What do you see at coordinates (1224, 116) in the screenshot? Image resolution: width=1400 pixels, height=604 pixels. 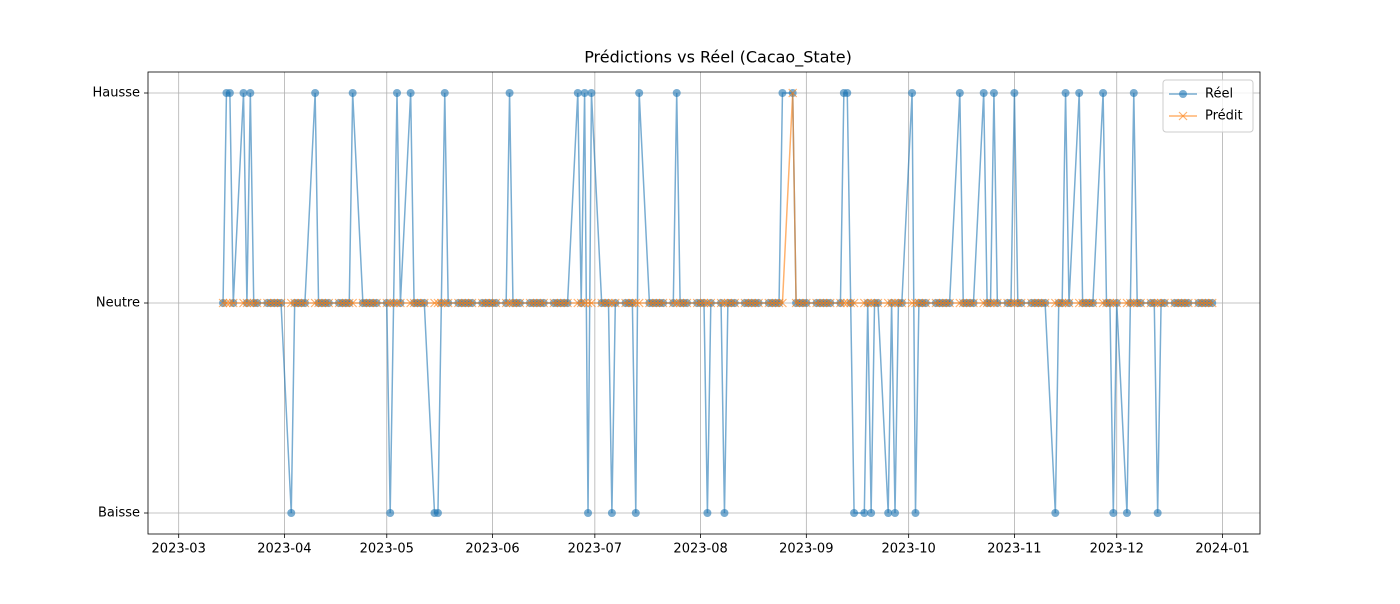 I see `legend-label: Prédit` at bounding box center [1224, 116].